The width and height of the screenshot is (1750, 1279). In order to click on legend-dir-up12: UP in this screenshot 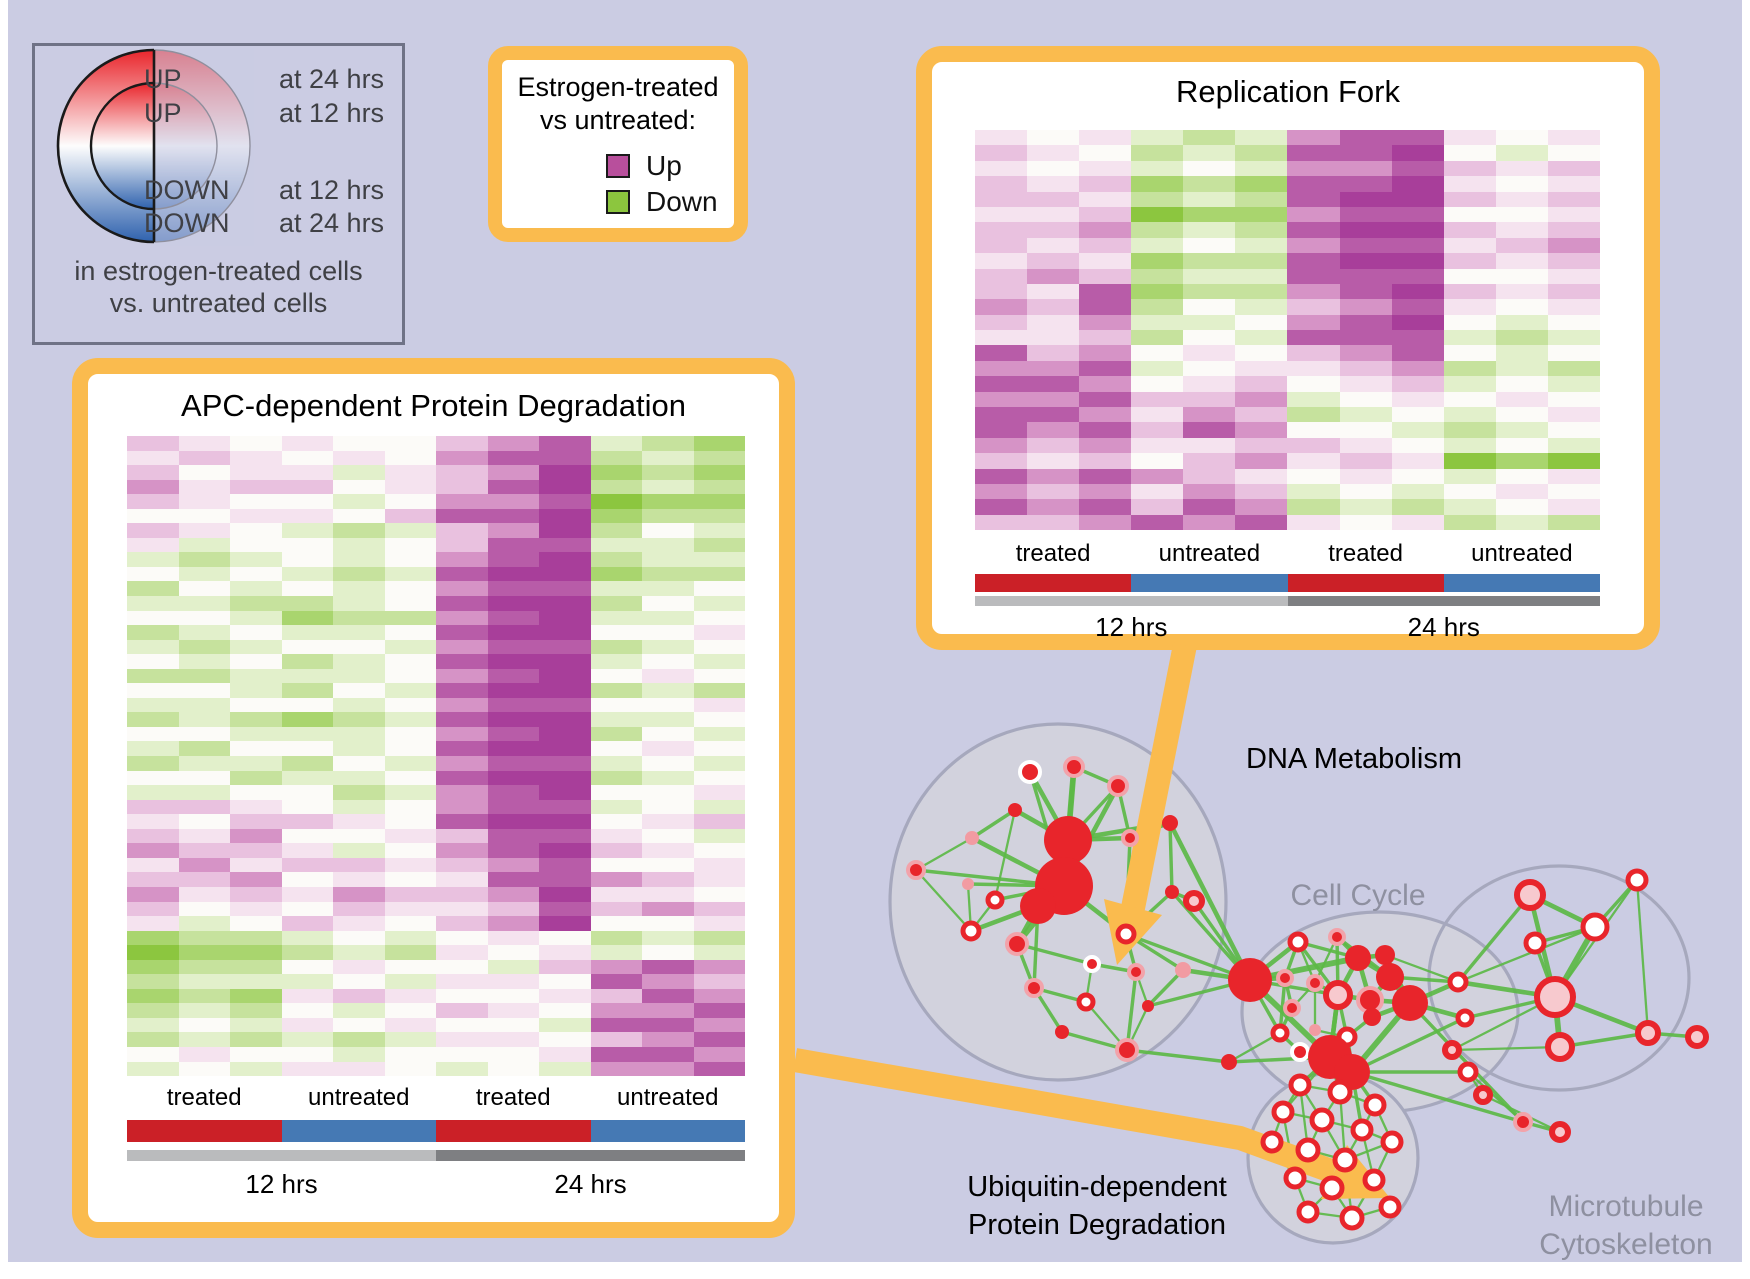, I will do `click(163, 113)`.